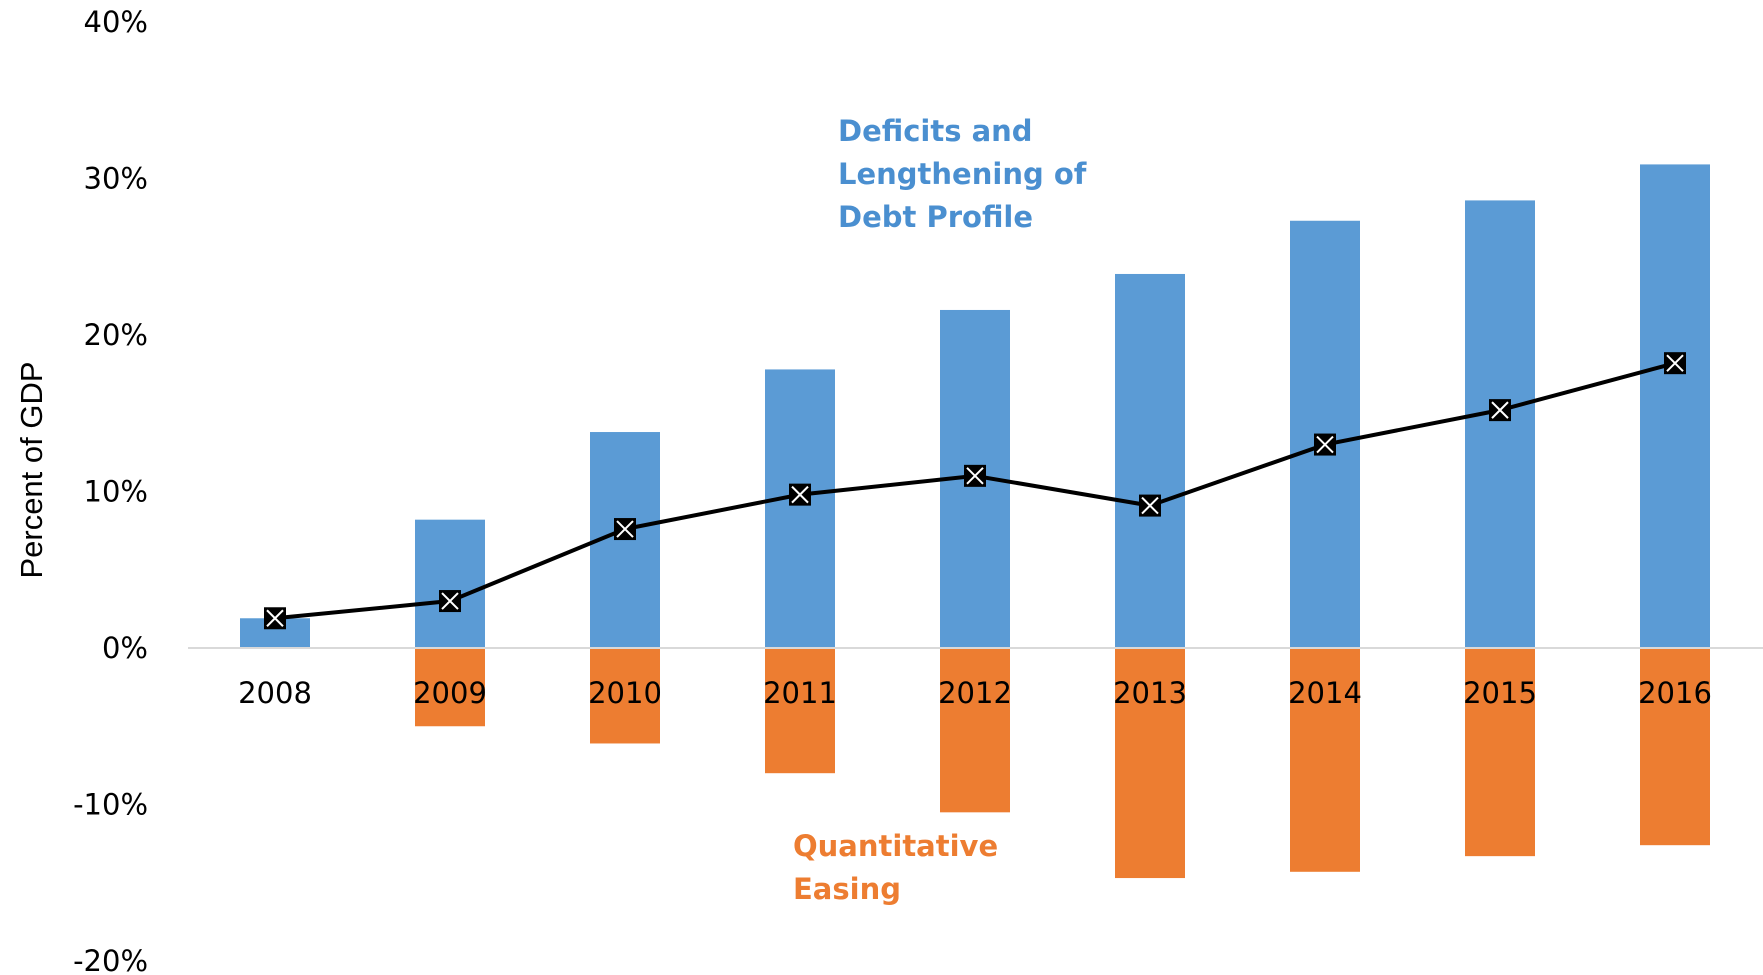 Image resolution: width=1763 pixels, height=975 pixels. What do you see at coordinates (935, 217) in the screenshot?
I see `annotation-line: Debt Profile` at bounding box center [935, 217].